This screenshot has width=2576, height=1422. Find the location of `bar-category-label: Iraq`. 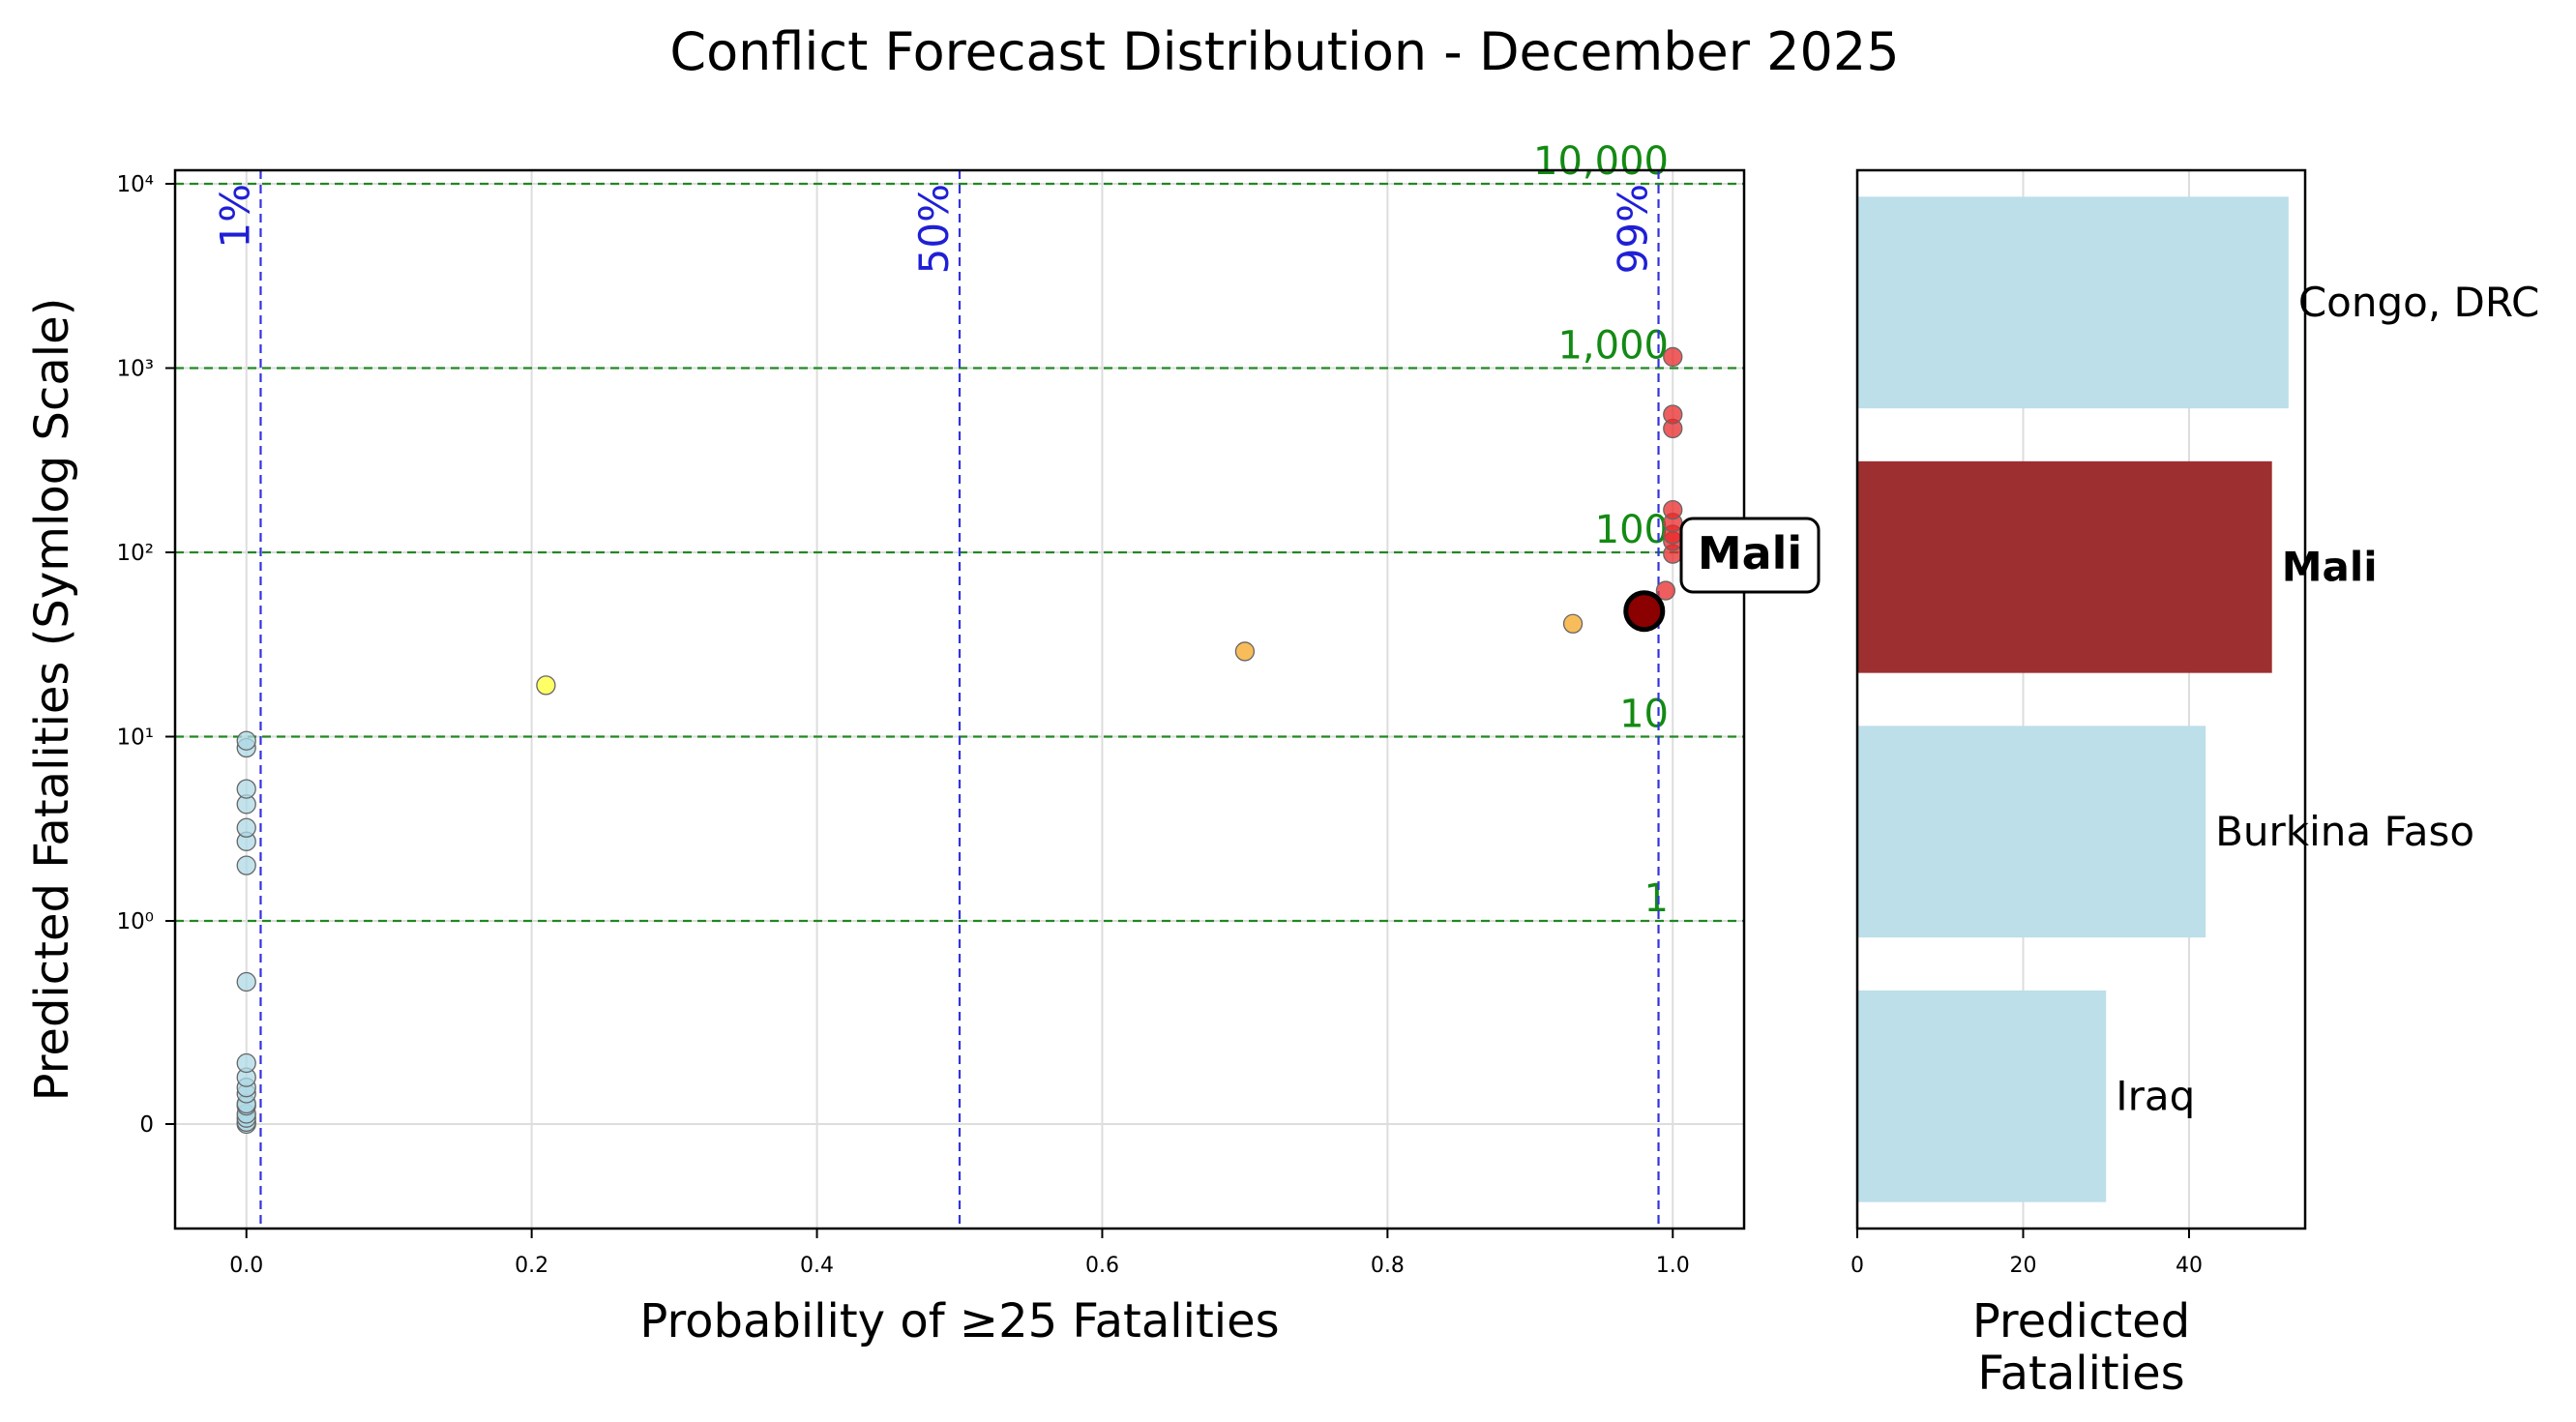

bar-category-label: Iraq is located at coordinates (2155, 1096).